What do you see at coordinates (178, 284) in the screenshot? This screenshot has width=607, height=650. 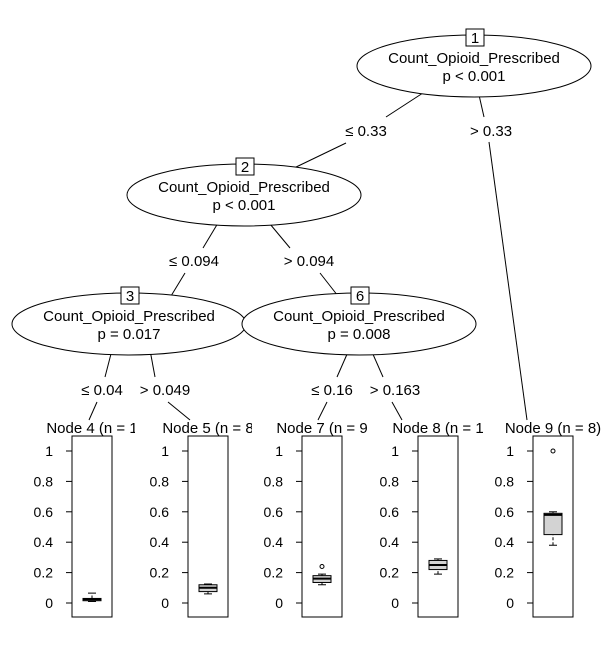 I see `edge-line-2-3-lower` at bounding box center [178, 284].